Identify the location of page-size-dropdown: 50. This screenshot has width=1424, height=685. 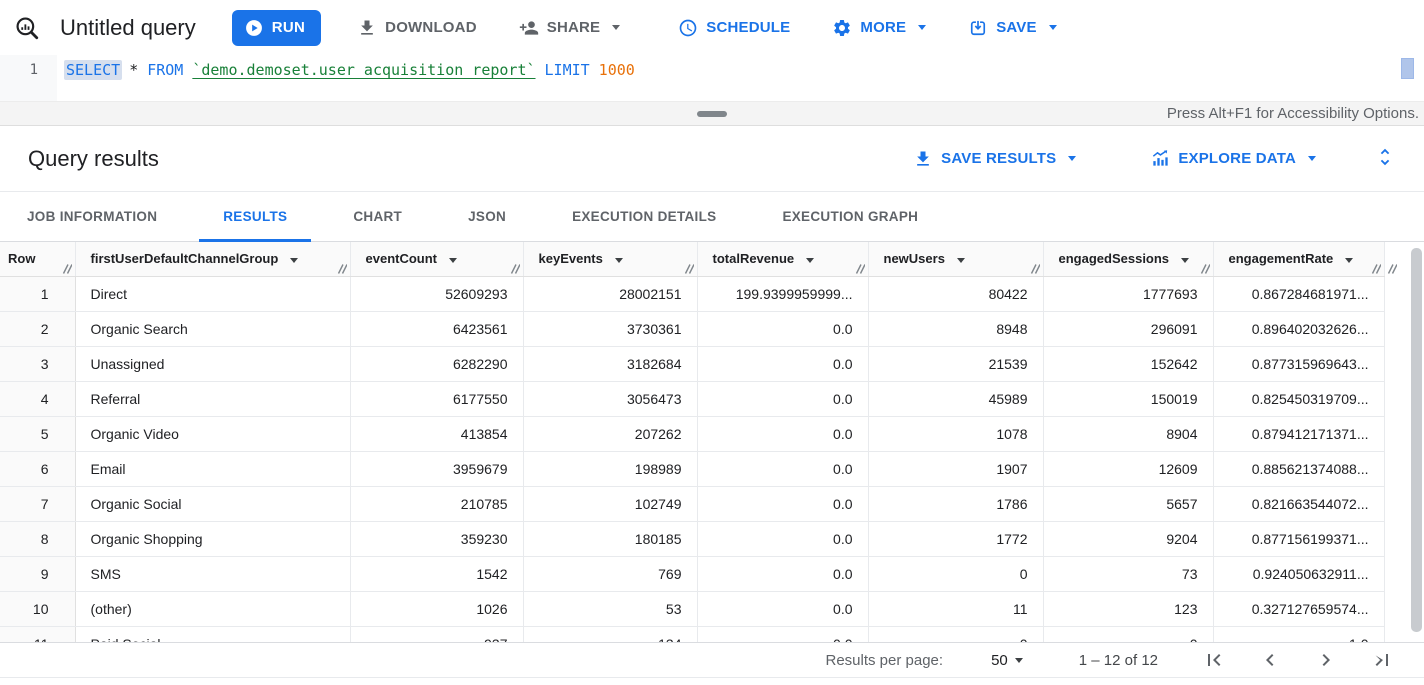
(1007, 660).